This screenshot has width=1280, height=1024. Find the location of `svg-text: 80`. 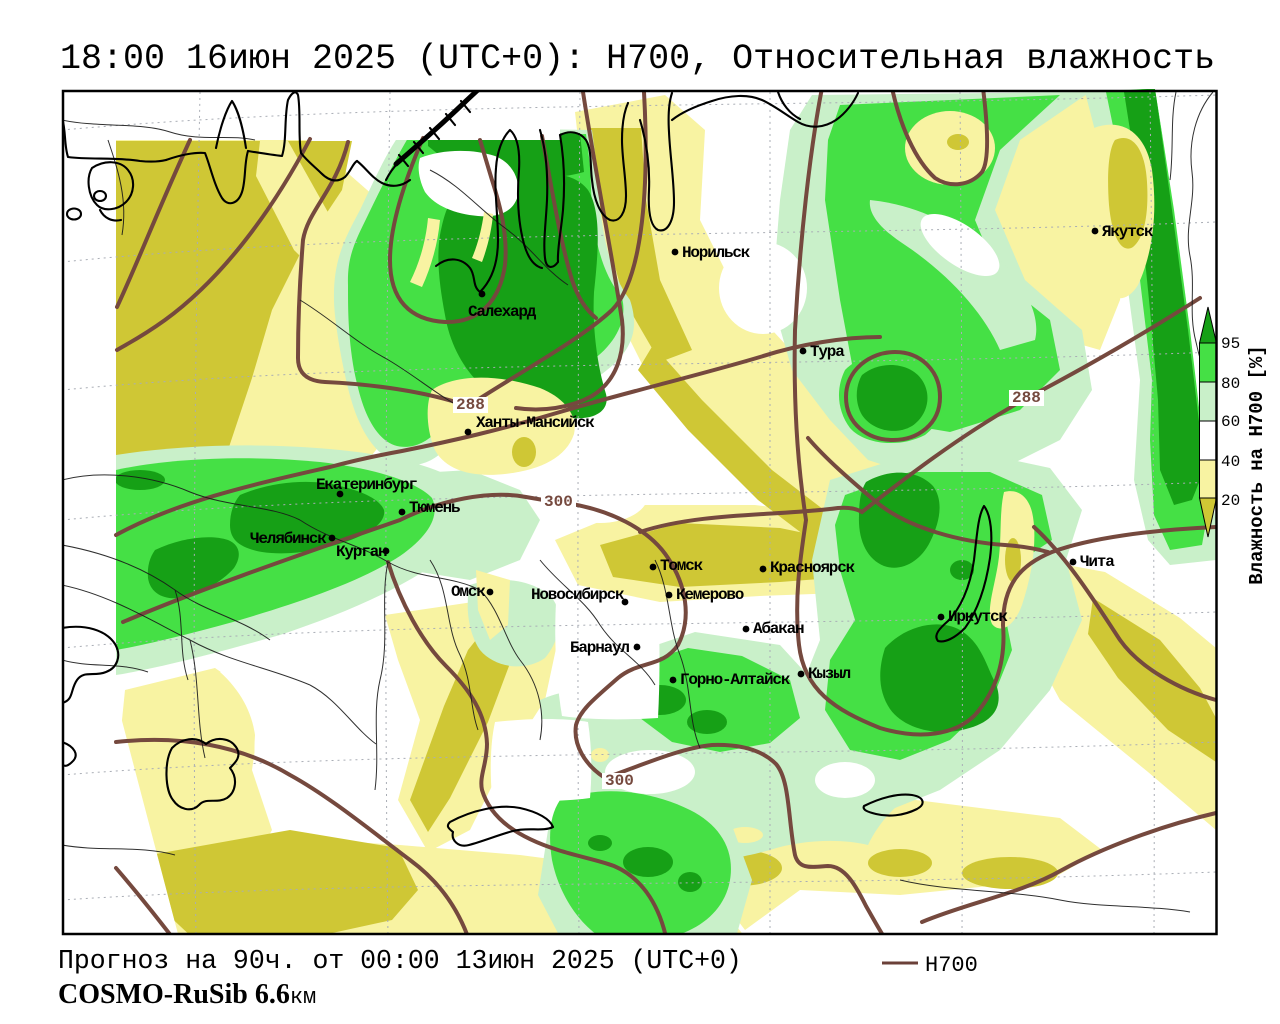

svg-text: 80 is located at coordinates (1230, 384).